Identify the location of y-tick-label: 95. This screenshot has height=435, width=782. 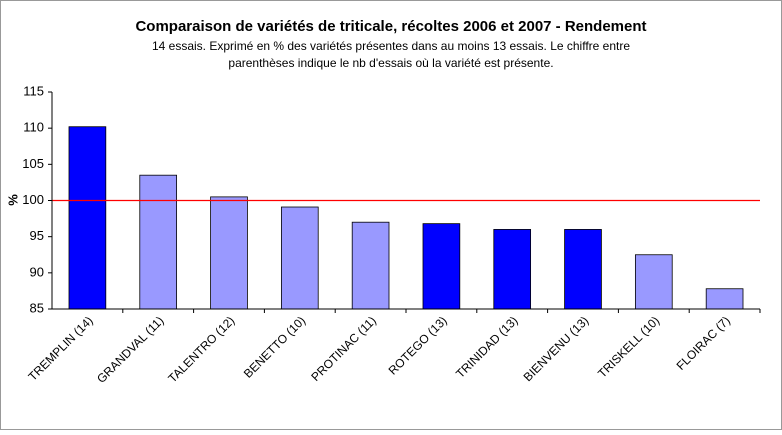
(37, 235).